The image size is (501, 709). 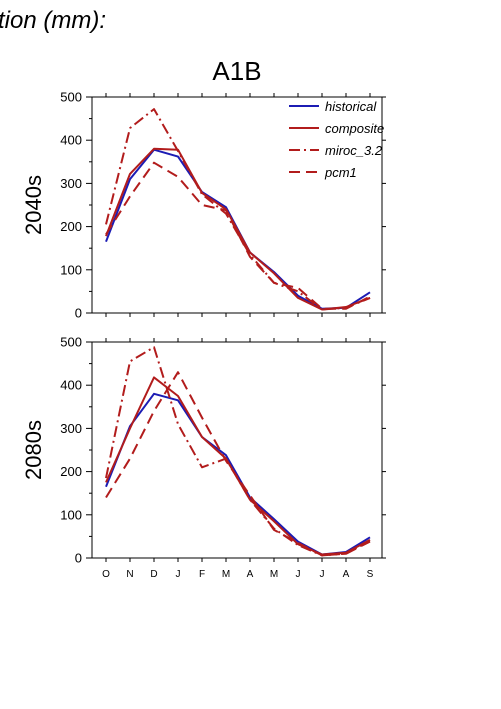 I want to click on scenario-title: A1B, so click(x=236, y=71).